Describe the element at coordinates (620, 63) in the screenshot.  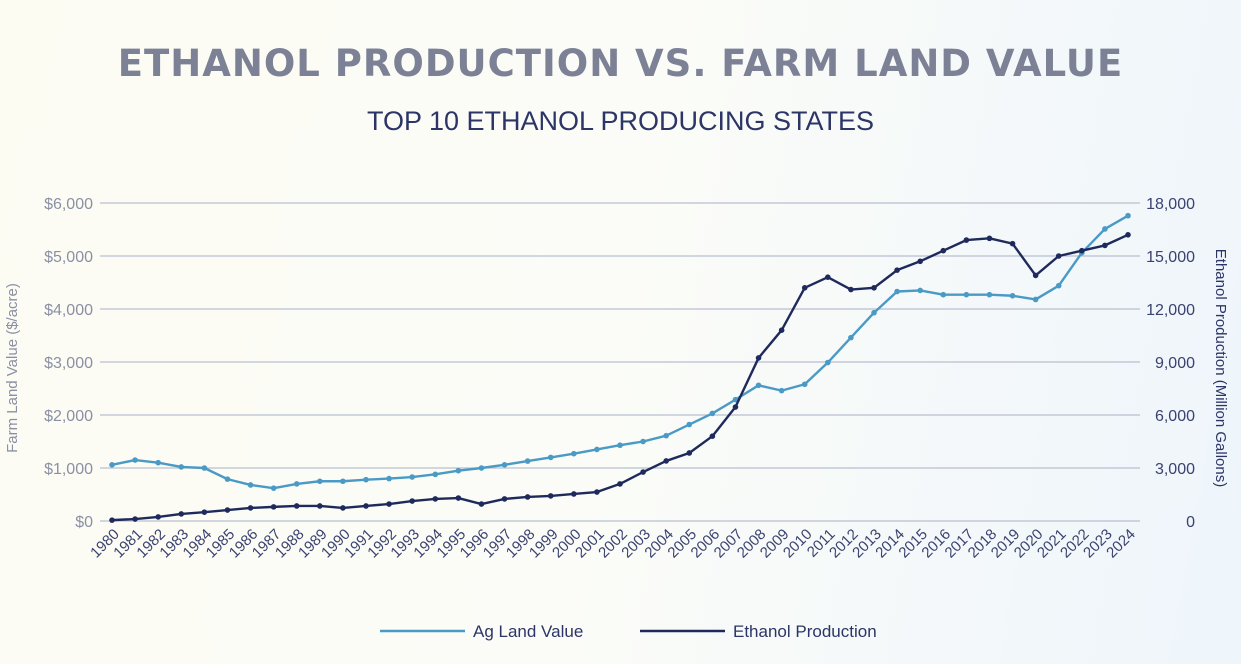
I see `chart-title: ETHANOL PRODUCTION VS. FARM LAND VALUE` at that location.